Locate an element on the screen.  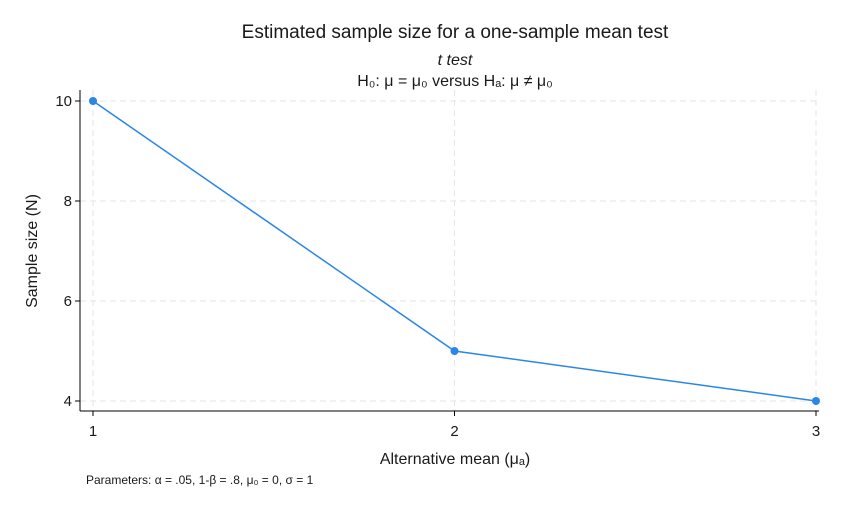
x-tick-label: 3 is located at coordinates (816, 431).